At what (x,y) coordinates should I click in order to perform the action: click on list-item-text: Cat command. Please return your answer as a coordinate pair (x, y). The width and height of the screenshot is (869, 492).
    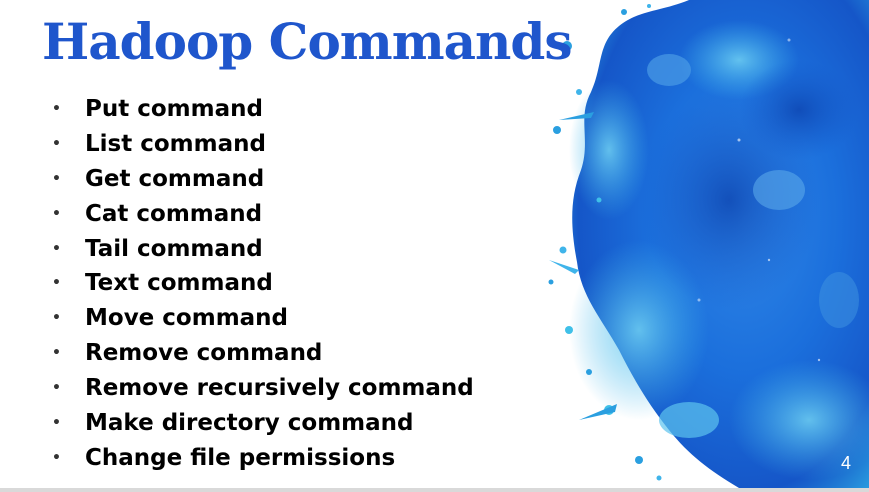
    Looking at the image, I should click on (174, 213).